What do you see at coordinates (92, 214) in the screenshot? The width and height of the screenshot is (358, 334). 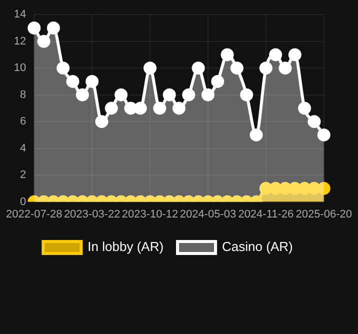 I see `x-tick-label: 2023-03-22` at bounding box center [92, 214].